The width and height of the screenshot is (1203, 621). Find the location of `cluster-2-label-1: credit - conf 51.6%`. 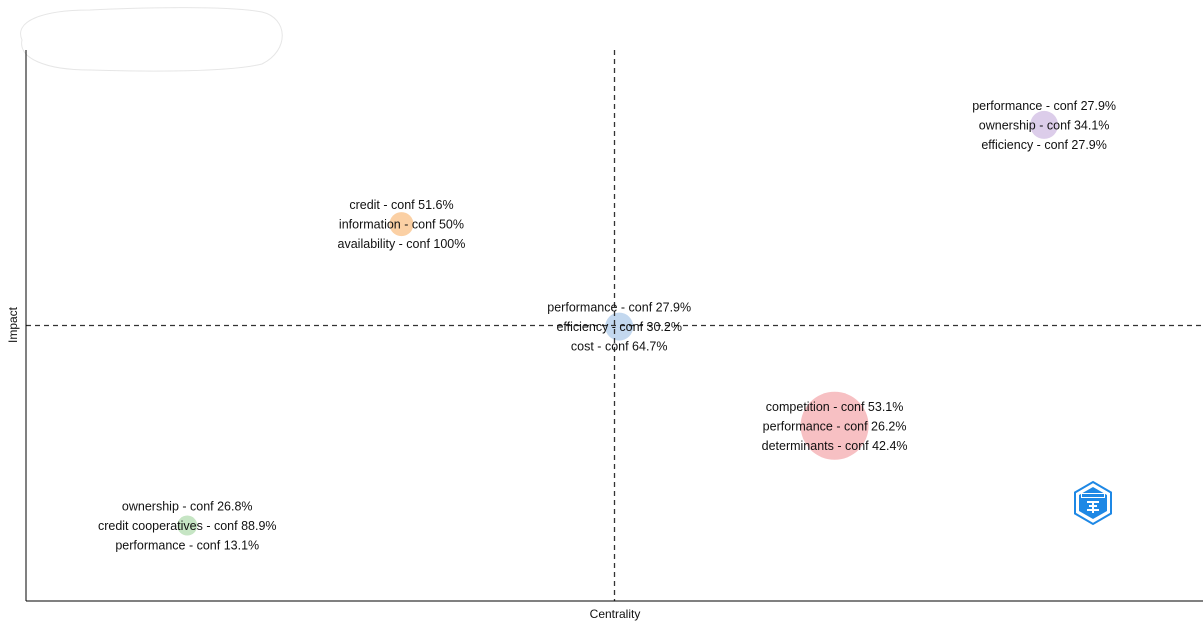

cluster-2-label-1: credit - conf 51.6% is located at coordinates (401, 205).